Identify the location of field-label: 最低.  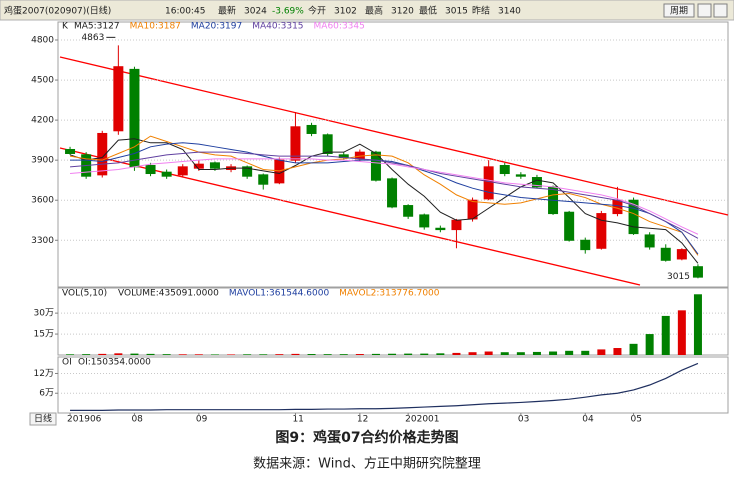
(428, 11).